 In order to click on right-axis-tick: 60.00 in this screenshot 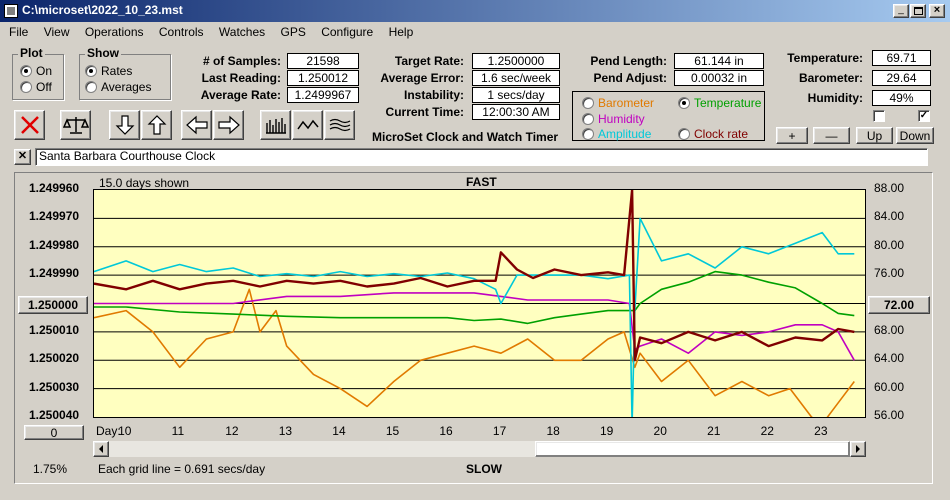, I will do `click(889, 386)`.